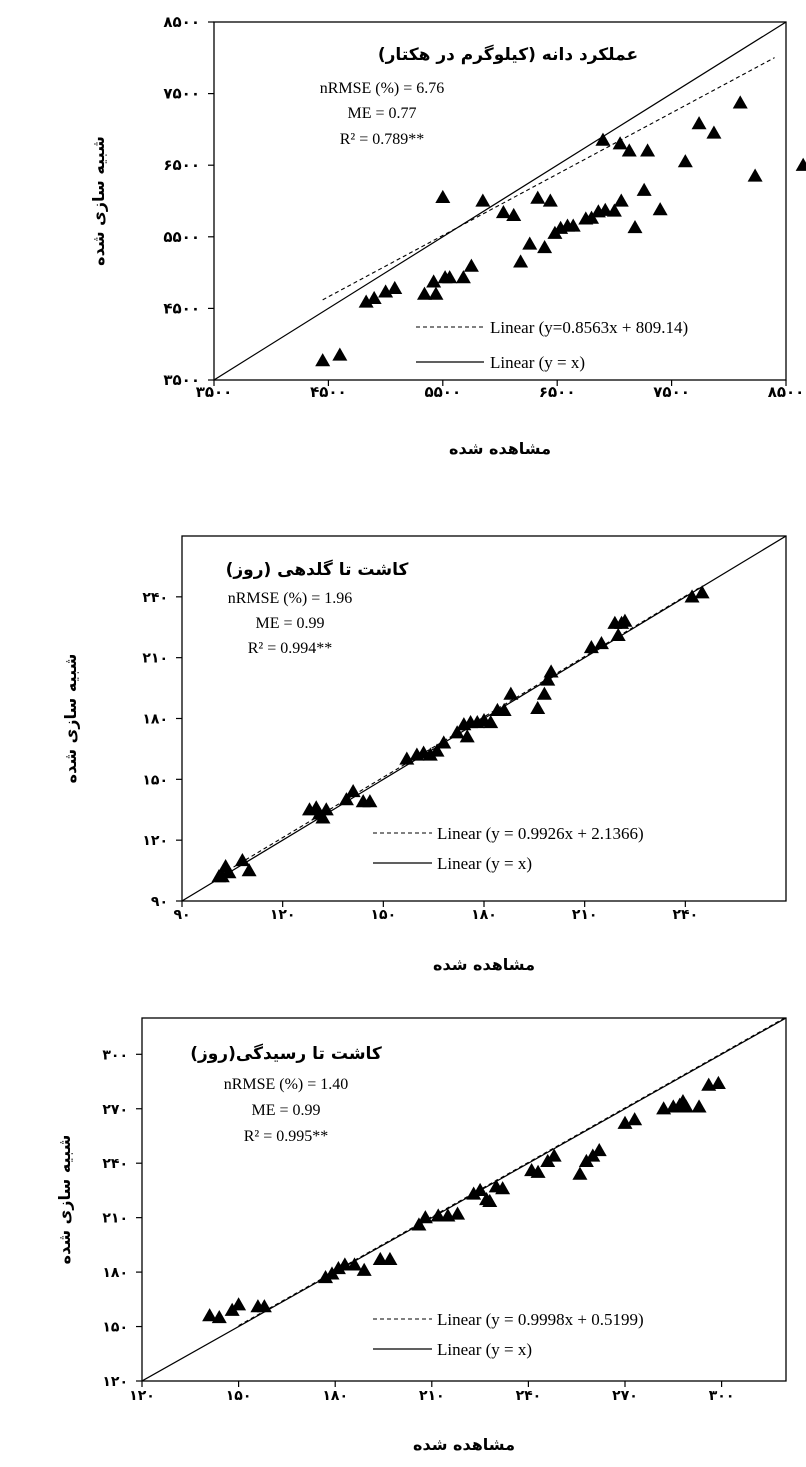  I want to click on x-tick-label: ۴۵۰۰, so click(328, 392).